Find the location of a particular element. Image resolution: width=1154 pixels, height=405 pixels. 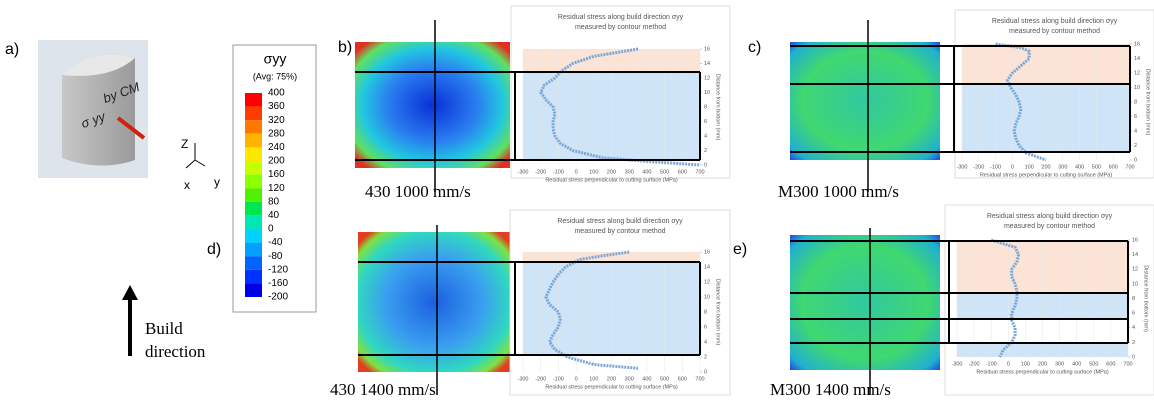

colorbar-tick-label: 400 is located at coordinates (276, 93).